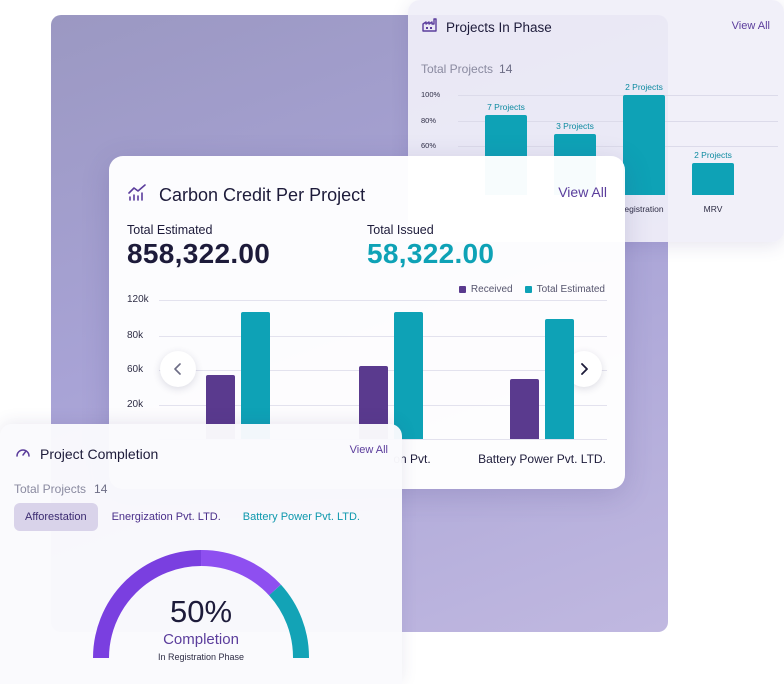 The image size is (784, 684). What do you see at coordinates (524, 408) in the screenshot?
I see `received-bar` at bounding box center [524, 408].